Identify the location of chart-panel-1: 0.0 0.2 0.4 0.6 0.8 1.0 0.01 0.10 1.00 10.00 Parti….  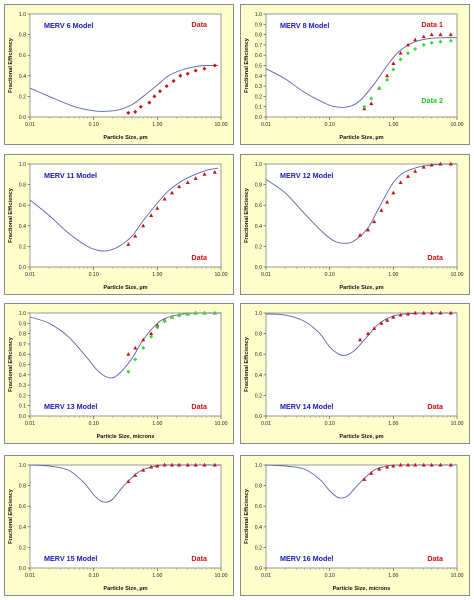
(119, 74).